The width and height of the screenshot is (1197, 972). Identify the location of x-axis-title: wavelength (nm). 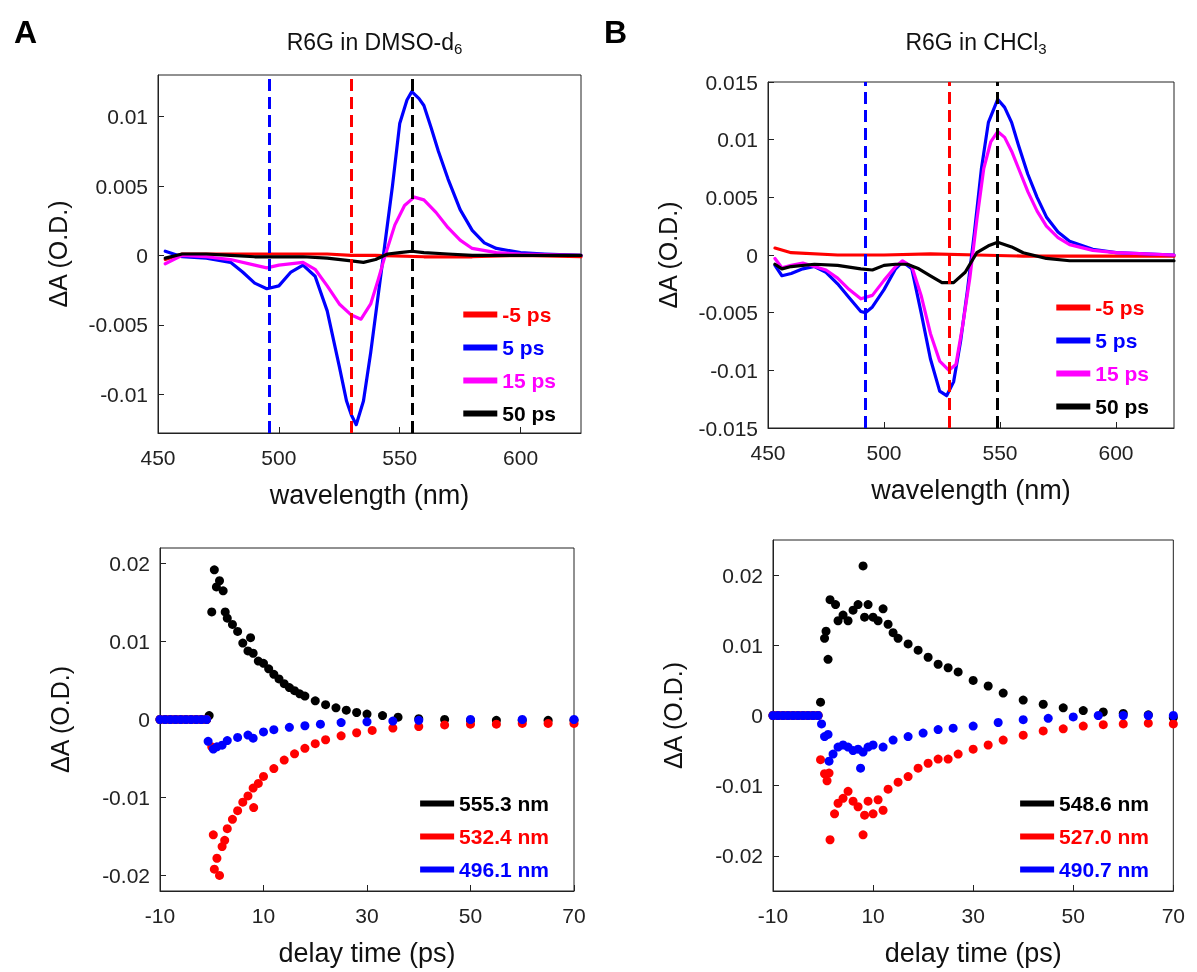
(970, 489).